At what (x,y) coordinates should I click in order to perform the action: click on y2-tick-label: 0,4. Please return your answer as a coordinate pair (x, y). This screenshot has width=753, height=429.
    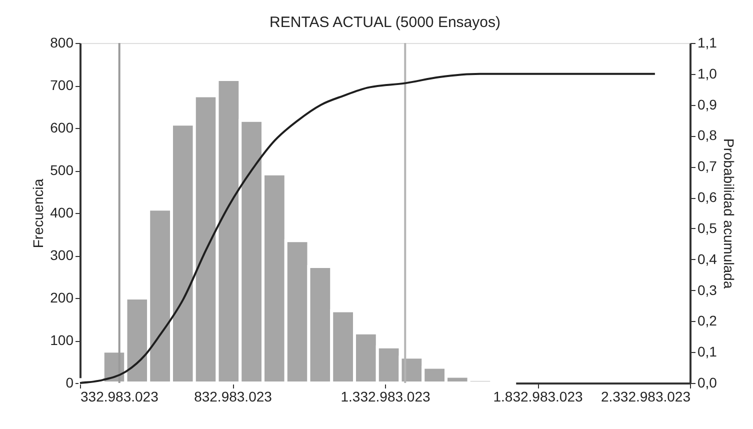
    Looking at the image, I should click on (708, 258).